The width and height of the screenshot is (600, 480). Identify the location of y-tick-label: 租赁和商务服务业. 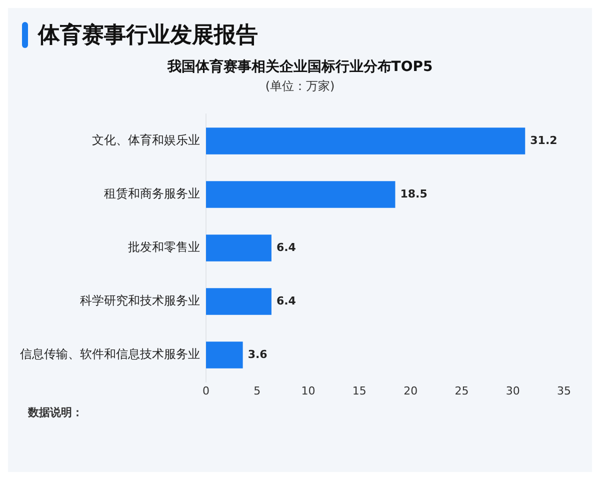
(152, 193).